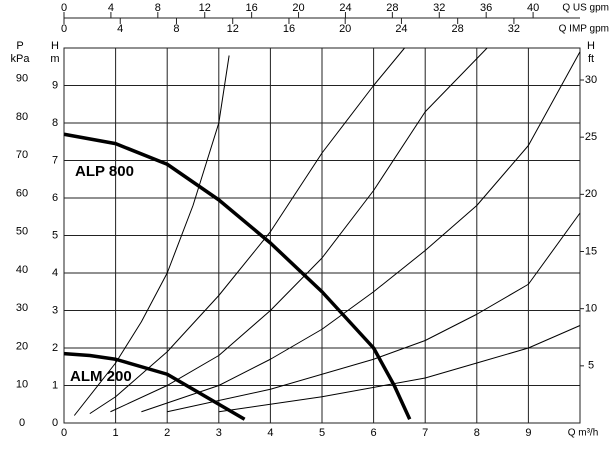 The image size is (612, 450). I want to click on p-tick-label: 40, so click(22, 270).